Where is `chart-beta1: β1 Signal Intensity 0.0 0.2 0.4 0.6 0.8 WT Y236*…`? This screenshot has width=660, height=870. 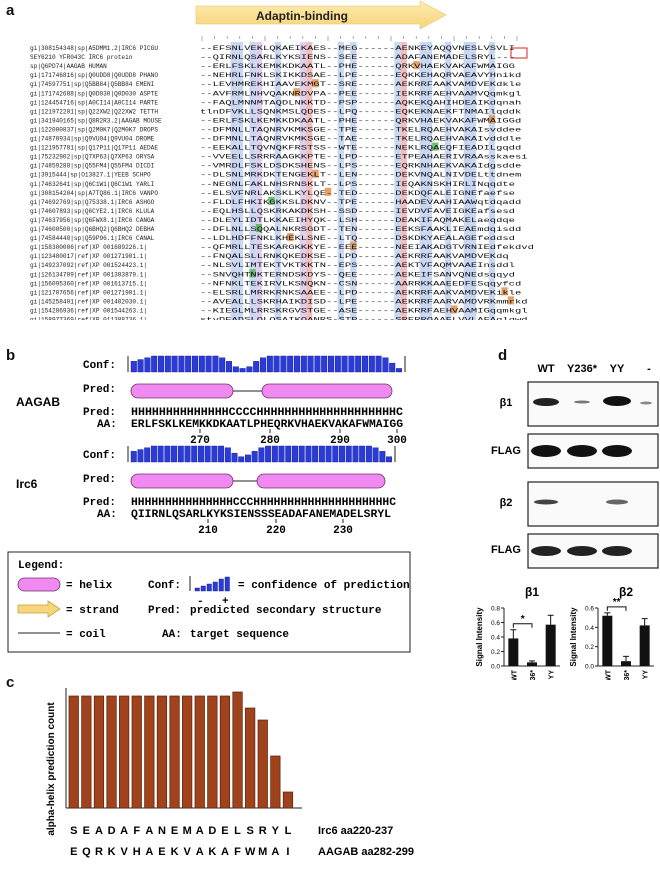 chart-beta1: β1 Signal Intensity 0.0 0.2 0.4 0.6 0.8 WT Y236*… is located at coordinates (517, 632).